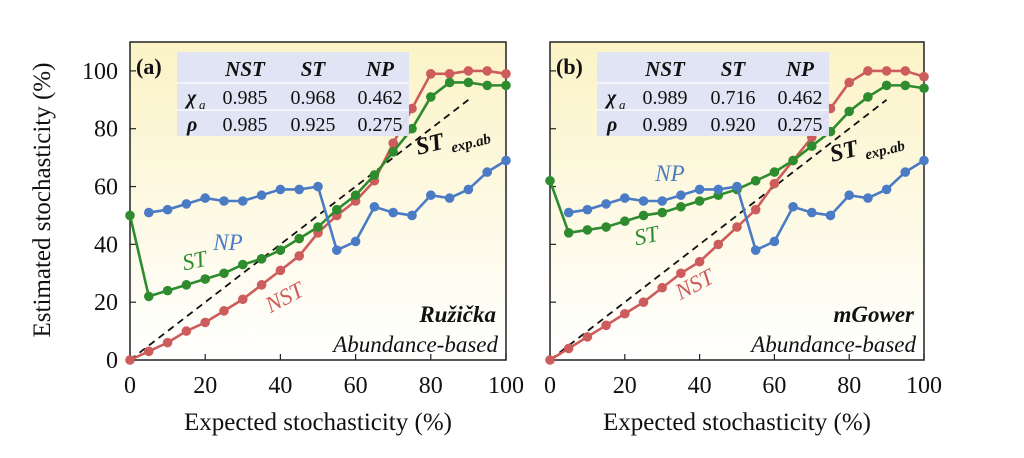 Image resolution: width=1024 pixels, height=458 pixels. Describe the element at coordinates (106, 130) in the screenshot. I see `y-tick-label: 80` at that location.